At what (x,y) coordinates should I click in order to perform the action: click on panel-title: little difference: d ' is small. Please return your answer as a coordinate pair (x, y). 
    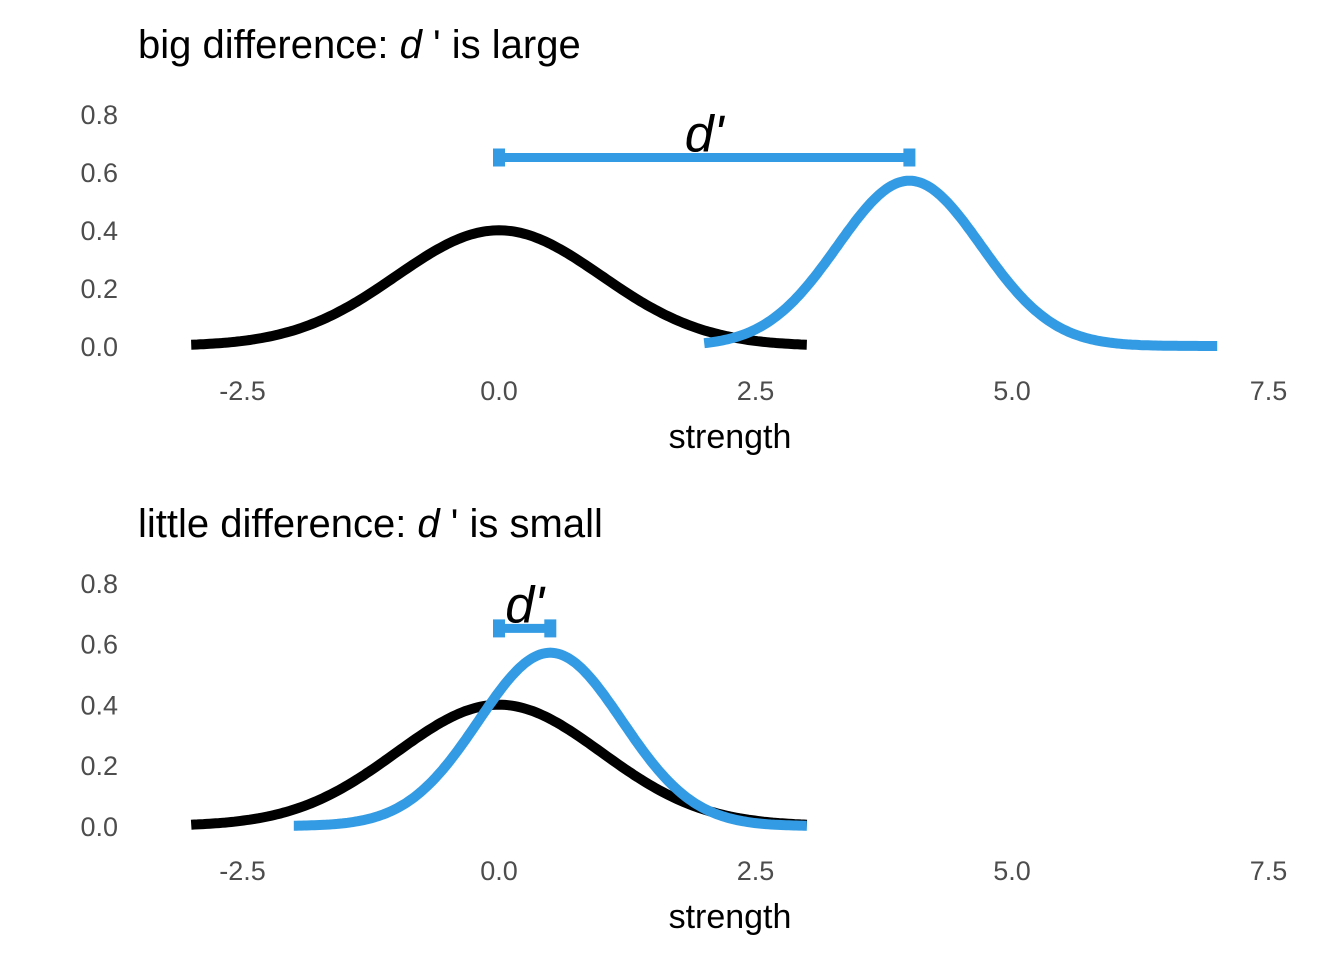
    Looking at the image, I should click on (370, 524).